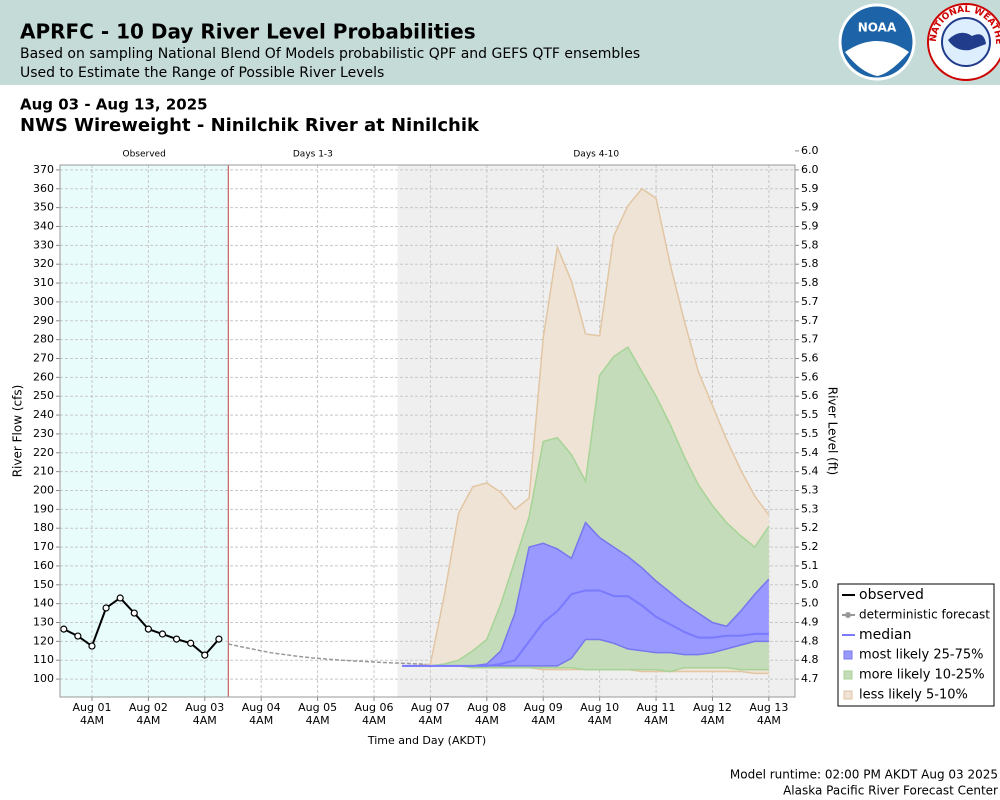 The height and width of the screenshot is (800, 1000). I want to click on region-label: Observed, so click(143, 155).